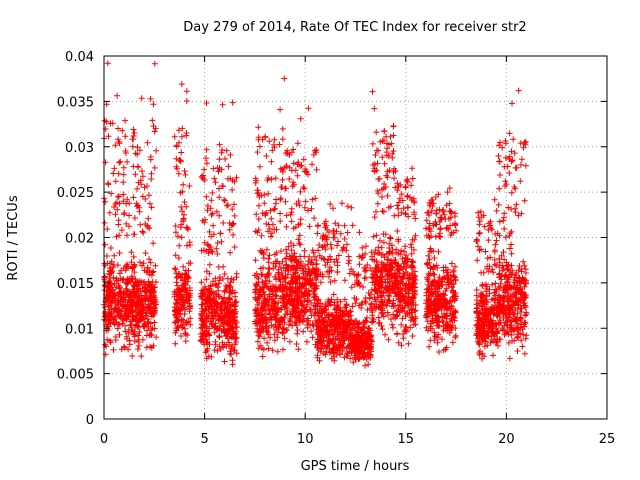 This screenshot has width=640, height=480. Describe the element at coordinates (90, 420) in the screenshot. I see `y-tick-label: 0` at that location.